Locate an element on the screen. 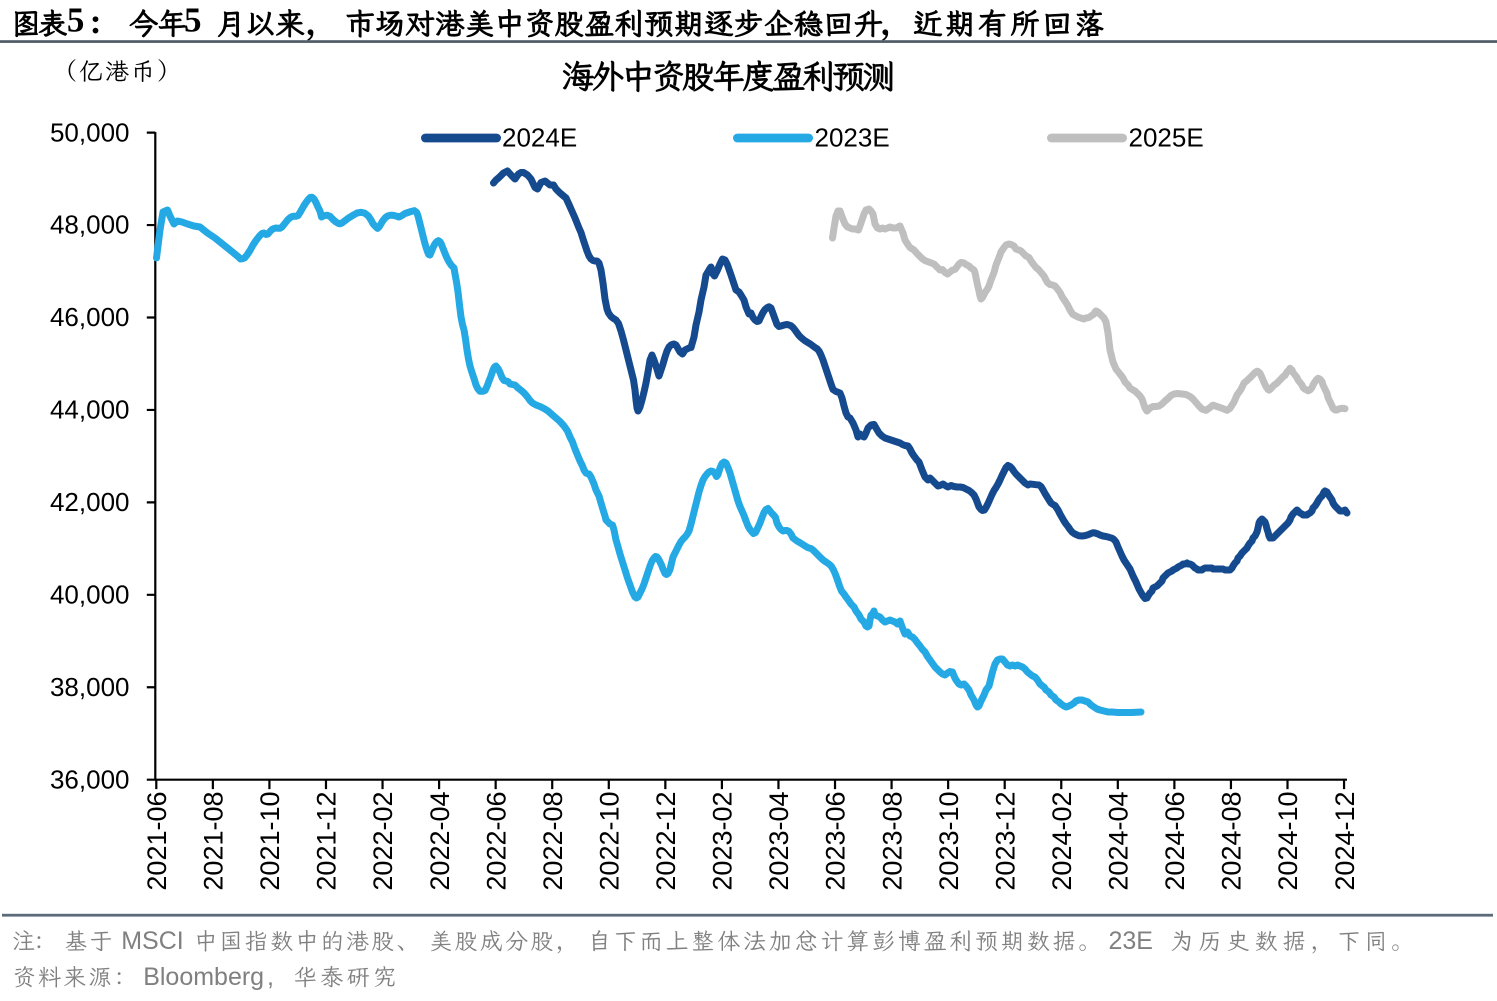  svg-text: 50,000 is located at coordinates (90, 132).